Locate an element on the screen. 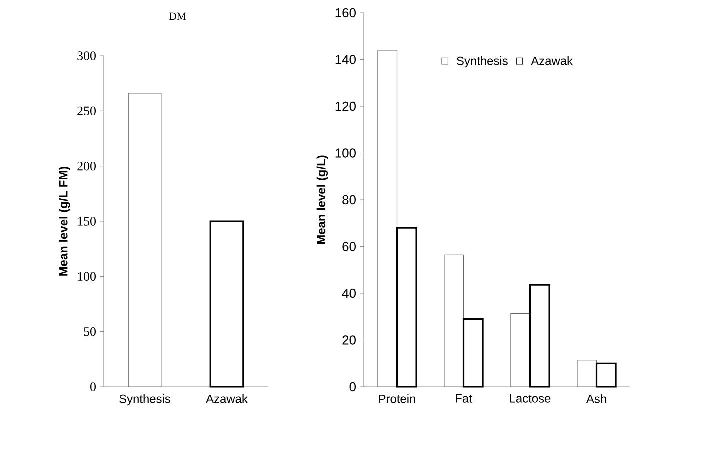 The width and height of the screenshot is (717, 457). chart-title: DM is located at coordinates (177, 16).